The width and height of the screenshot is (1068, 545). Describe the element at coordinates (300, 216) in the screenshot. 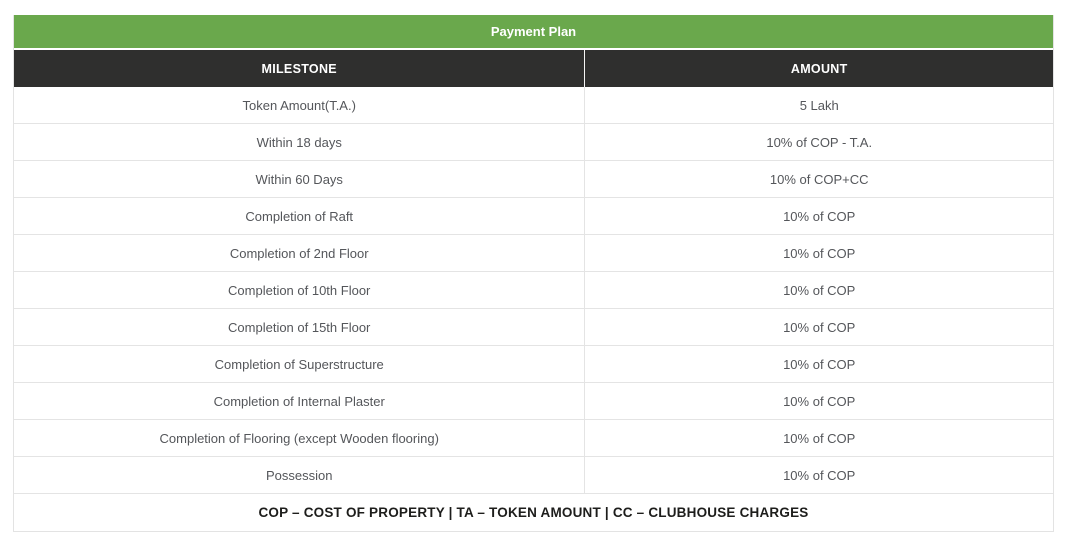

I see `milestone-cell: Completion of Raft` at that location.